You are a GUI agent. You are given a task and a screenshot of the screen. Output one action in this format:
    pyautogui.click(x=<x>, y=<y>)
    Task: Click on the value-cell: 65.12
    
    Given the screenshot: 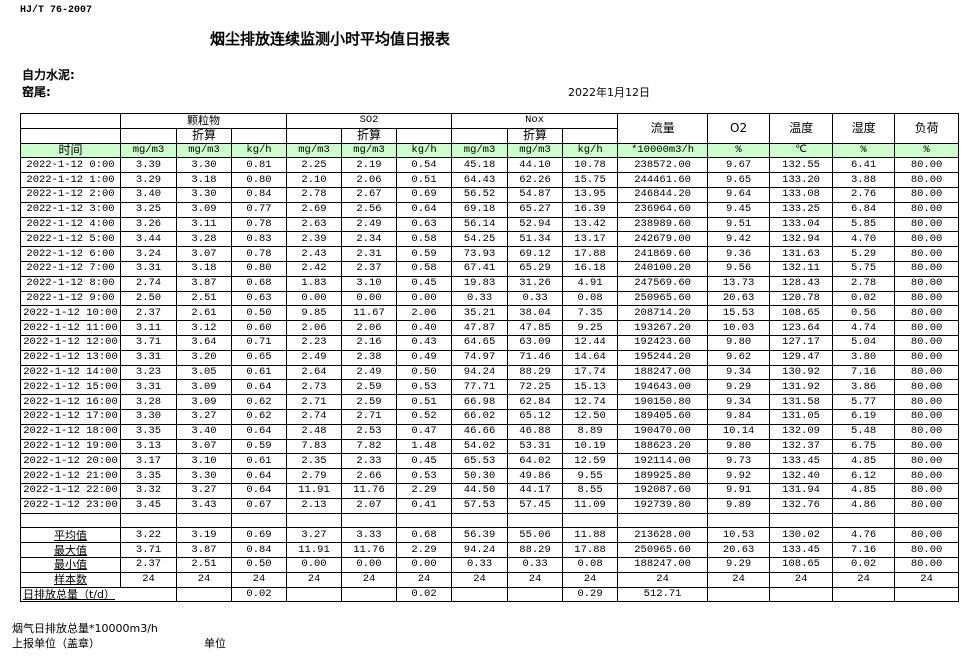 What is the action you would take?
    pyautogui.click(x=535, y=416)
    